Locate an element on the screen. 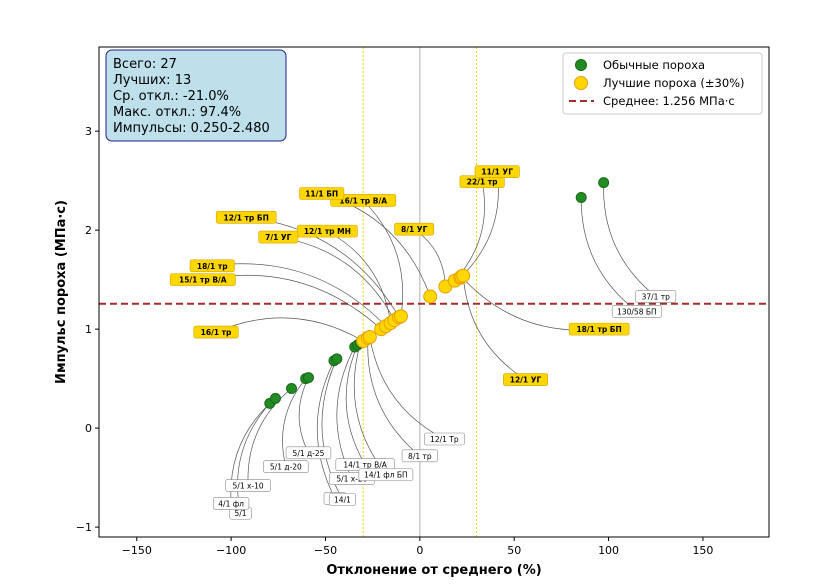  legend-frame is located at coordinates (662, 83).